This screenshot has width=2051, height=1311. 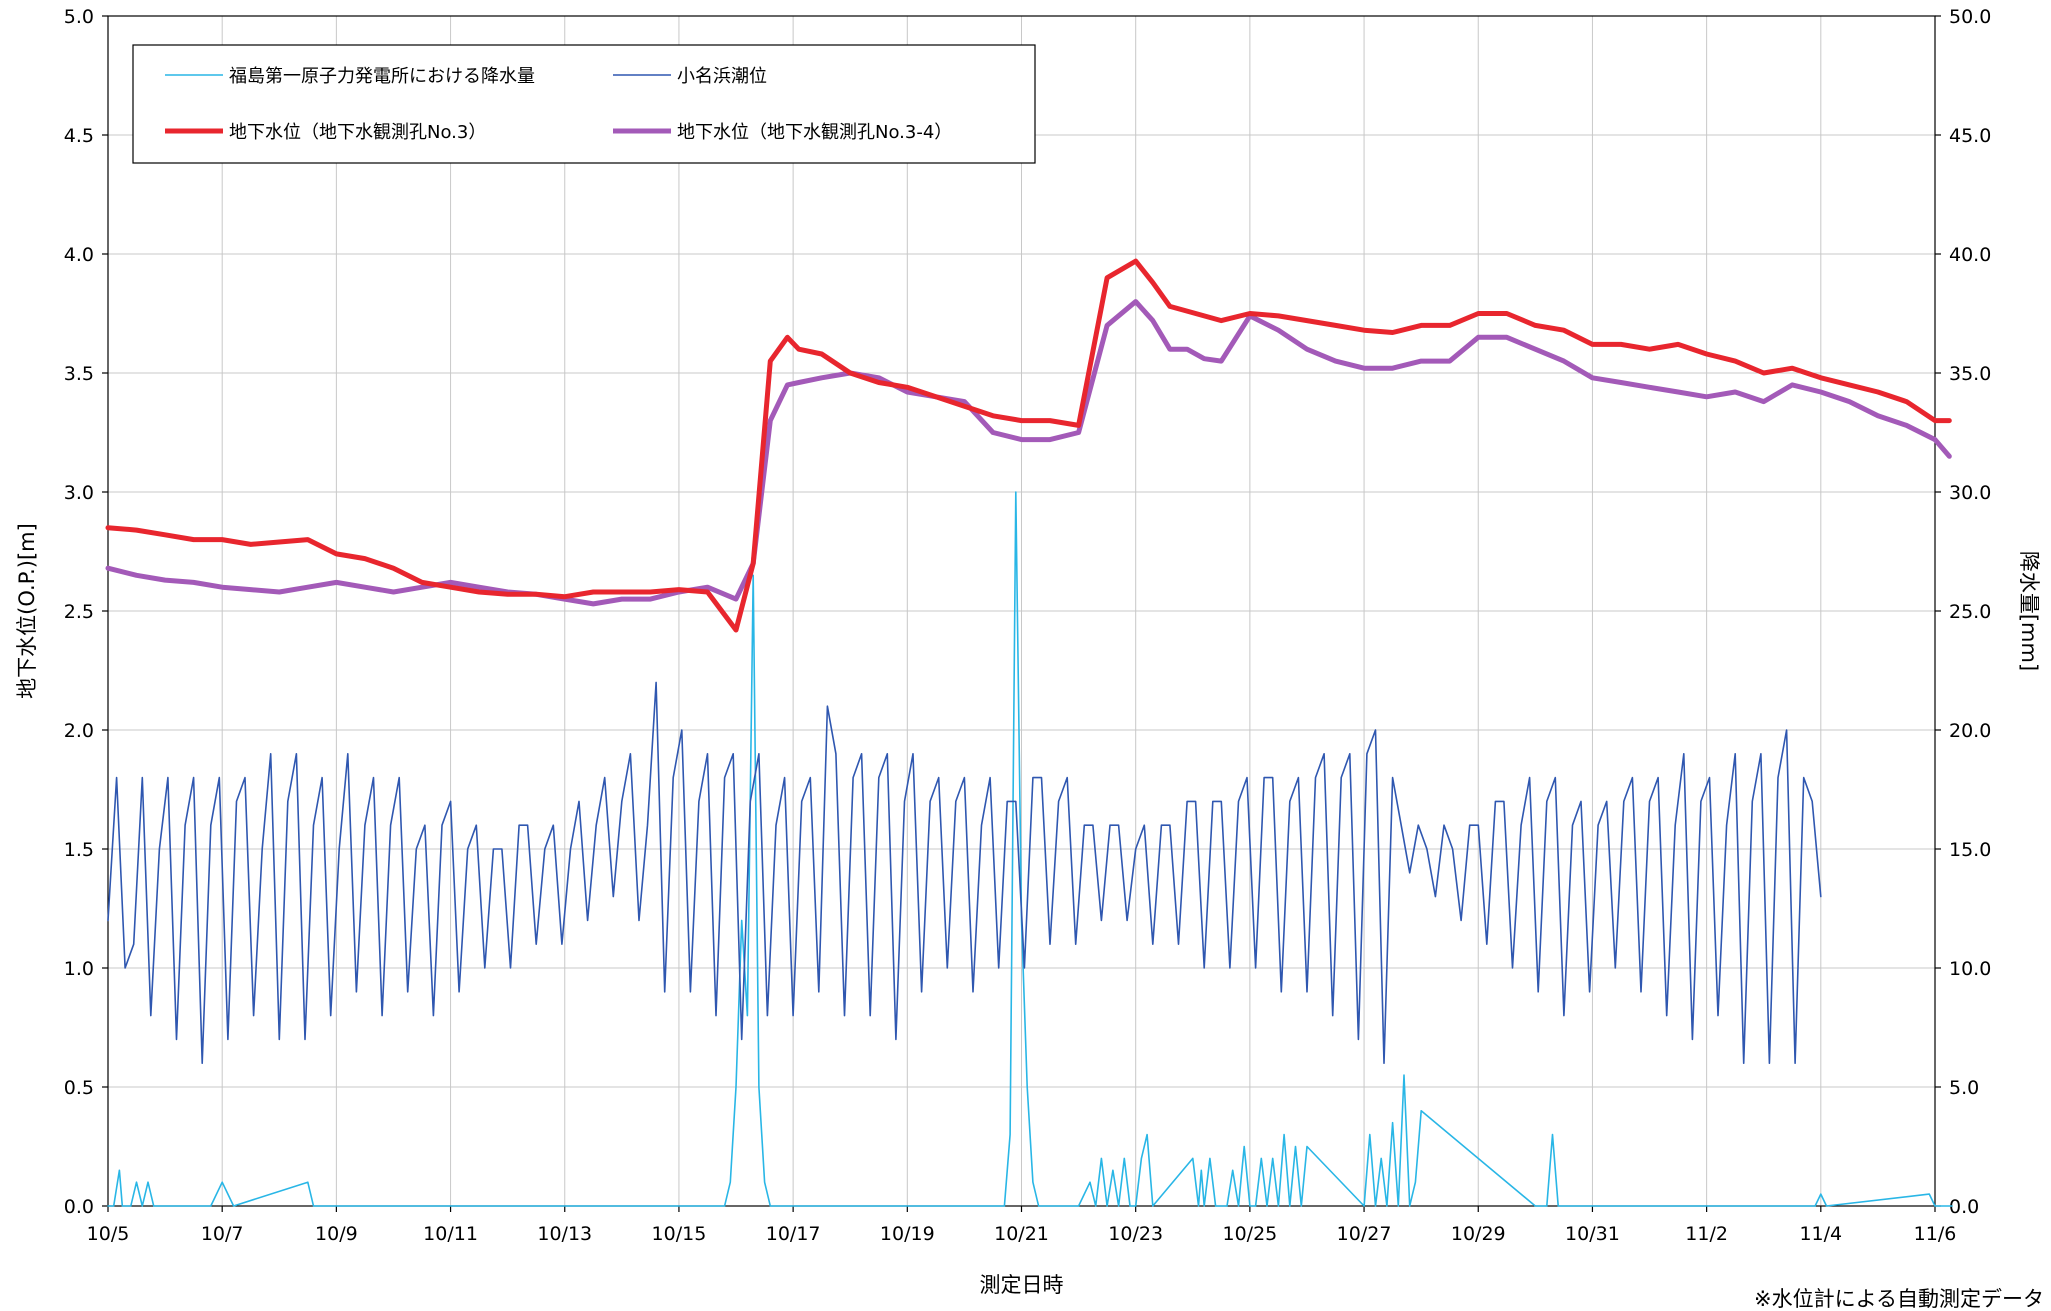 I want to click on right-tick-label: 45.0, so click(x=1970, y=136).